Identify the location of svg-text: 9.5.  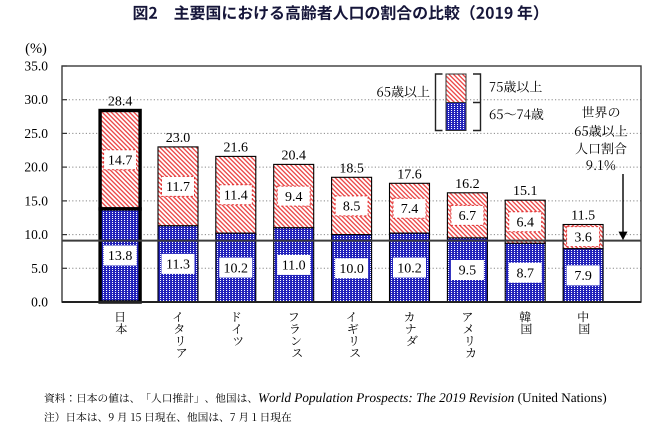
(468, 271).